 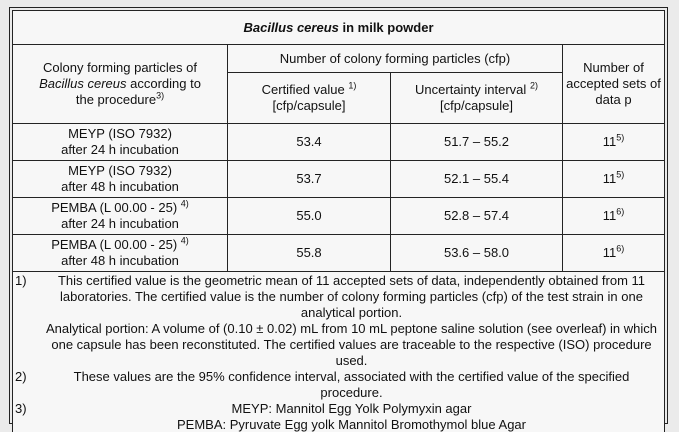 I want to click on uncertainty-interval-cell: 53.6 – 58.0, so click(x=476, y=253).